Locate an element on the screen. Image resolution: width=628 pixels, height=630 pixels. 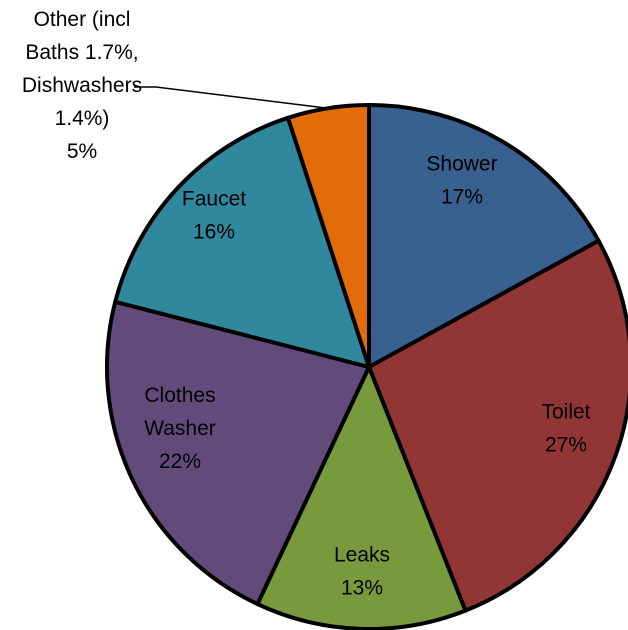
slice-label-1: Toilet 27% is located at coordinates (565, 429).